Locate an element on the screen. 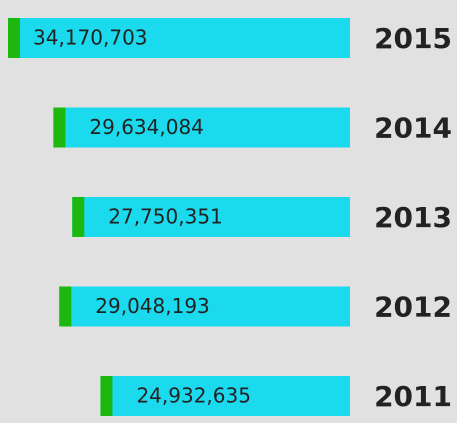  year-label: 2013 is located at coordinates (413, 217).